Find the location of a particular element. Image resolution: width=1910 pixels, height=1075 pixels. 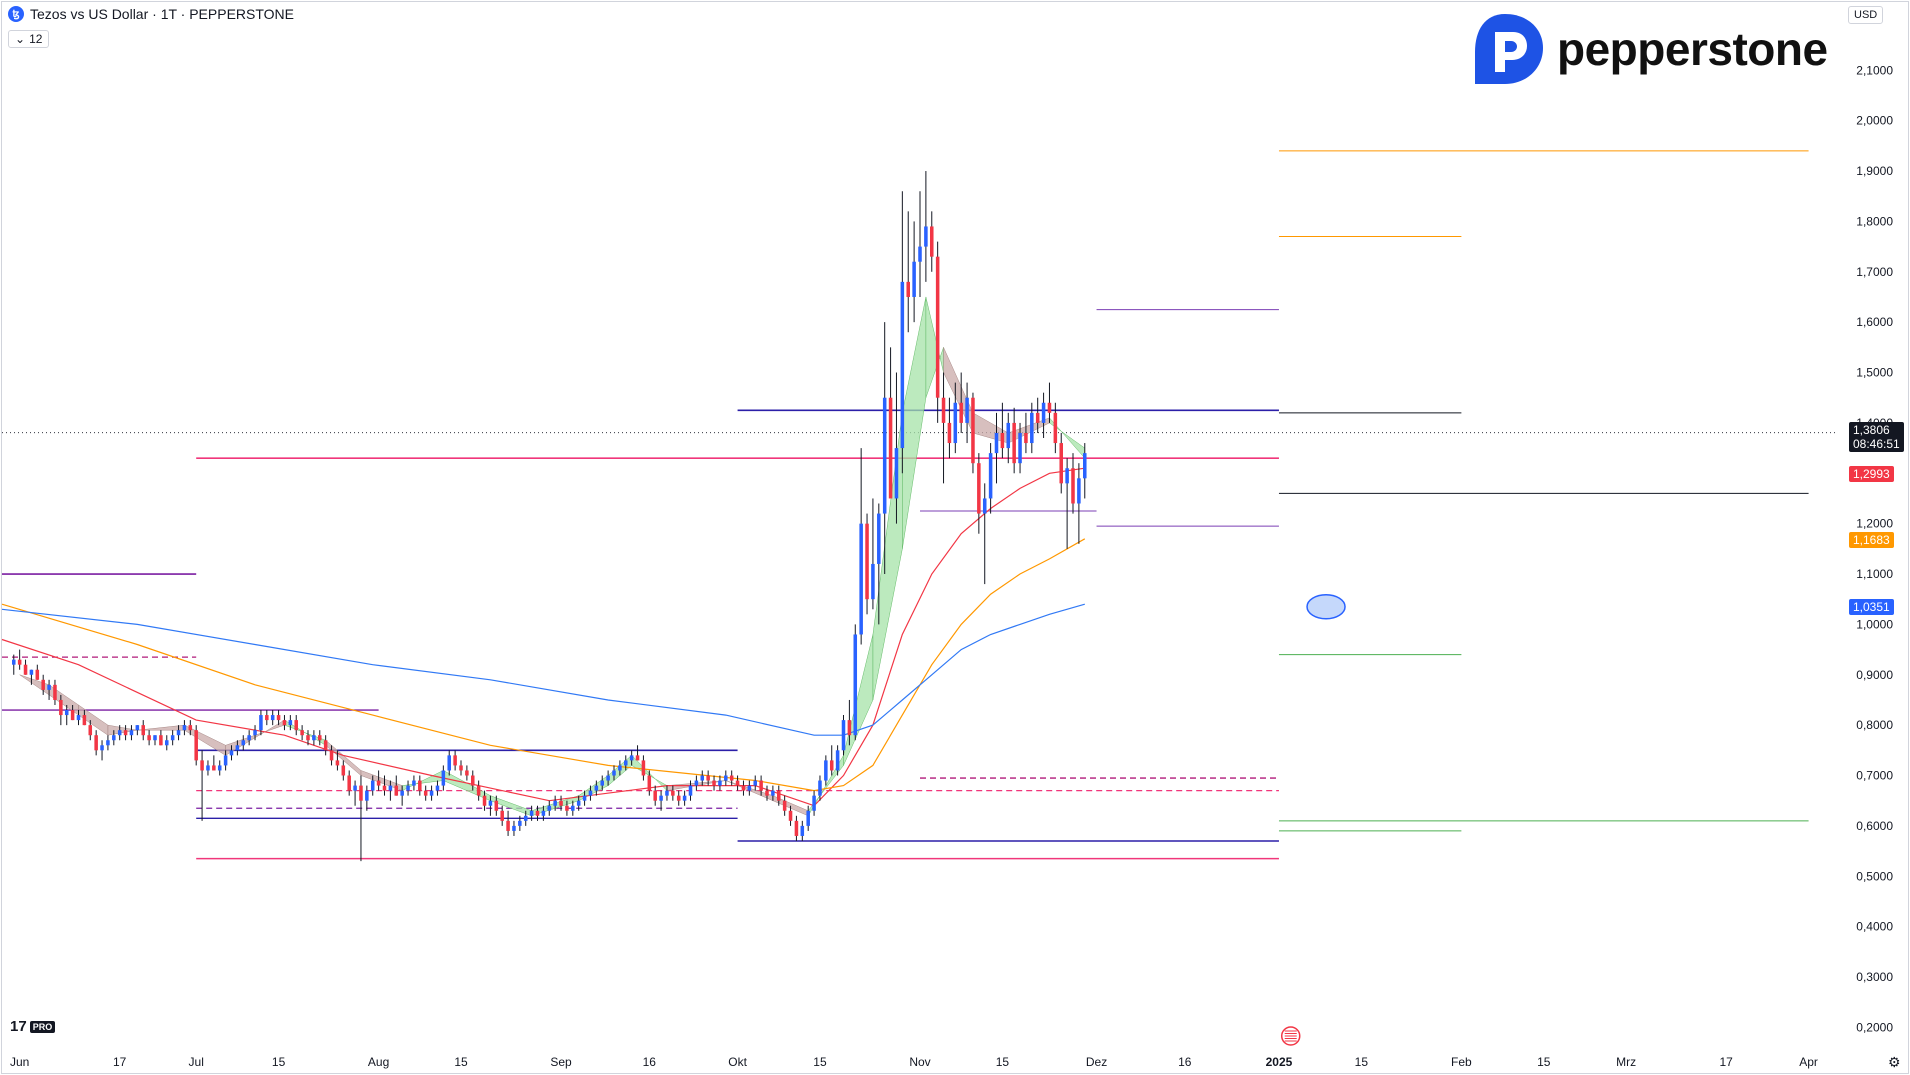

indicators-toggle: ⌄ 12 is located at coordinates (29, 39).